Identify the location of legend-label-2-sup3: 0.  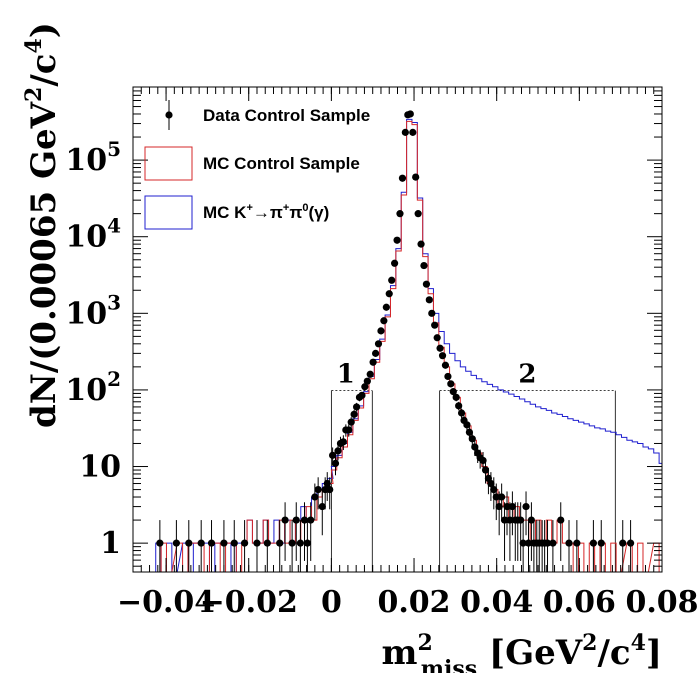
(305, 208).